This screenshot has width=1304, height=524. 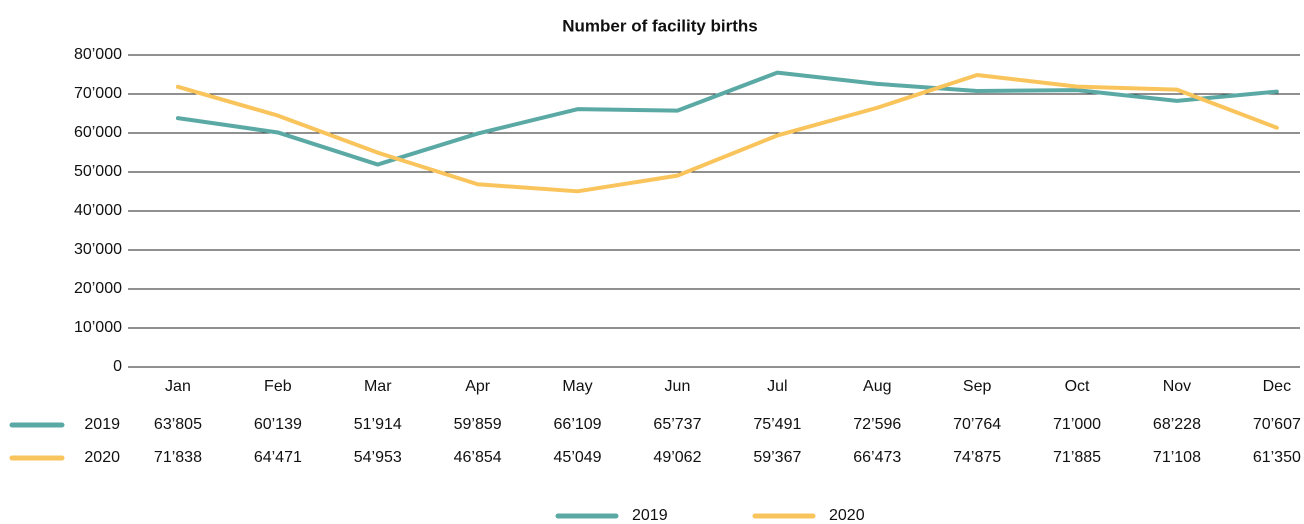 What do you see at coordinates (117, 366) in the screenshot?
I see `y-tick-label: 0` at bounding box center [117, 366].